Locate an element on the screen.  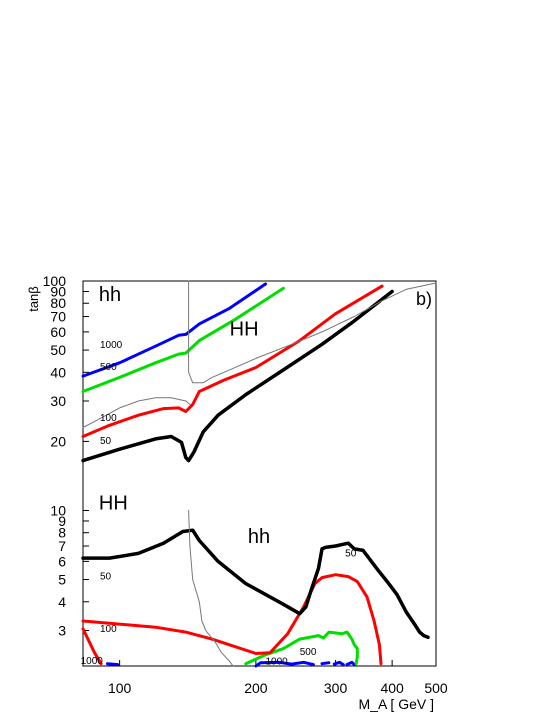
y-tick-label: 9 is located at coordinates (62, 521).